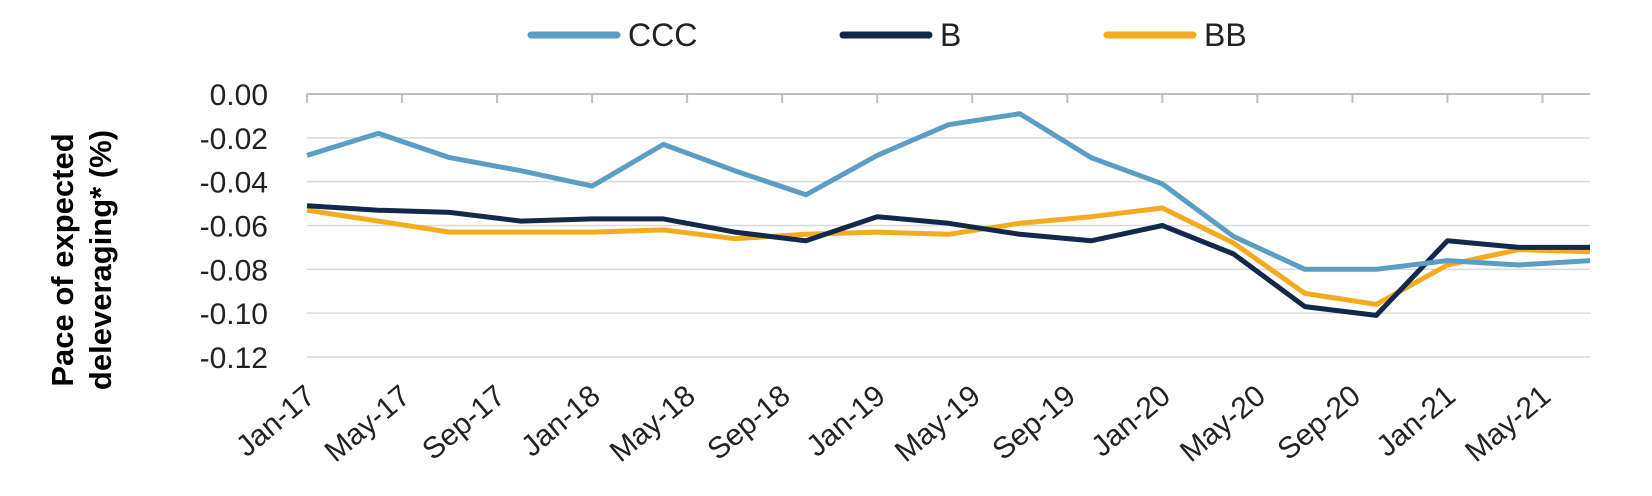  I want to click on x-tick-label: May-19, so click(938, 424).